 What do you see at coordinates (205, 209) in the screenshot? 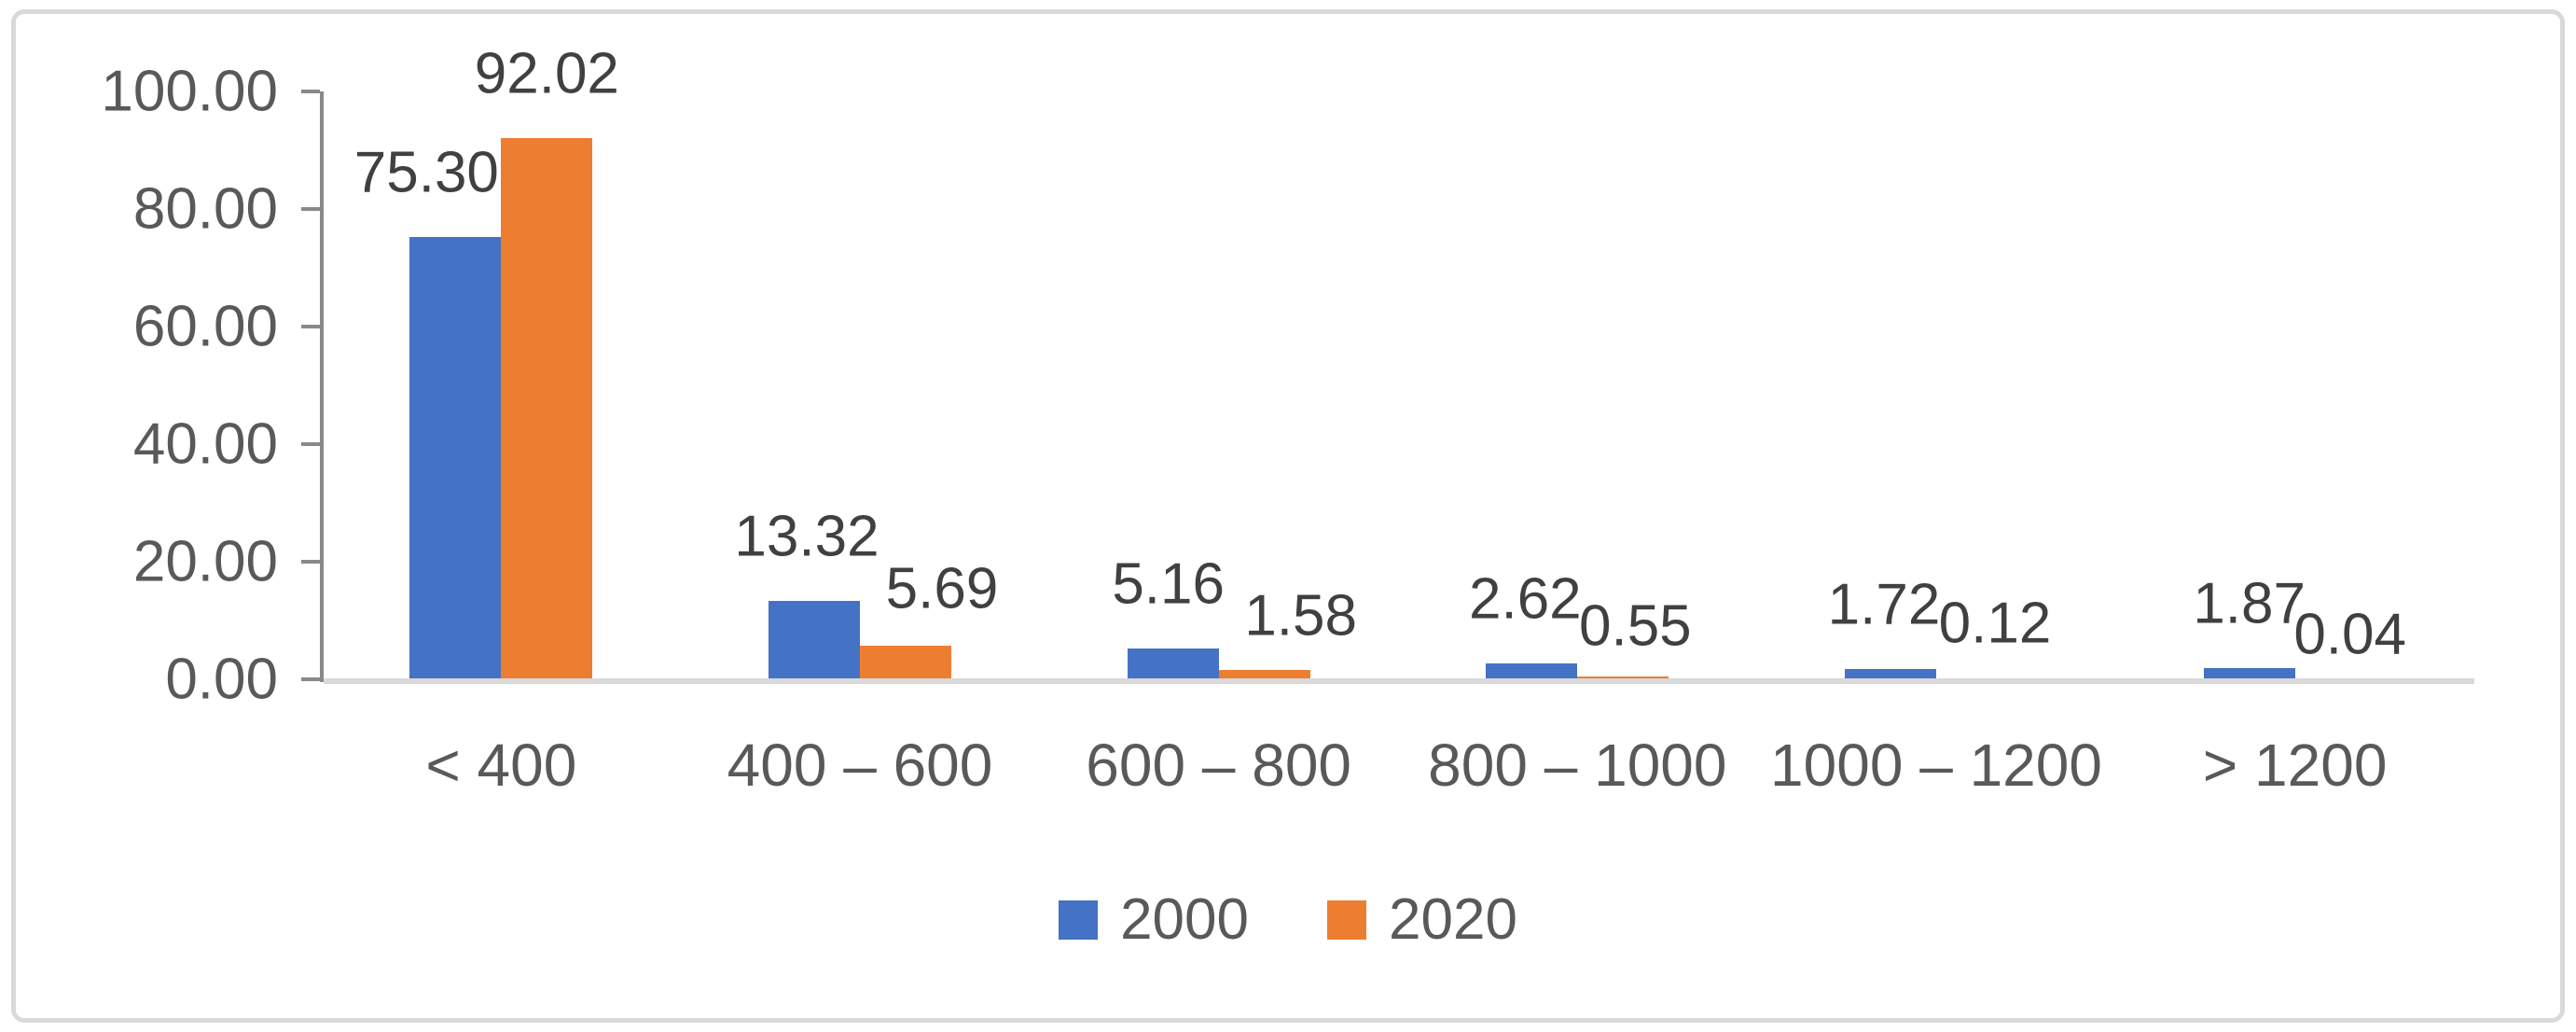
I see `y-axis-tick-label: 80.00` at bounding box center [205, 209].